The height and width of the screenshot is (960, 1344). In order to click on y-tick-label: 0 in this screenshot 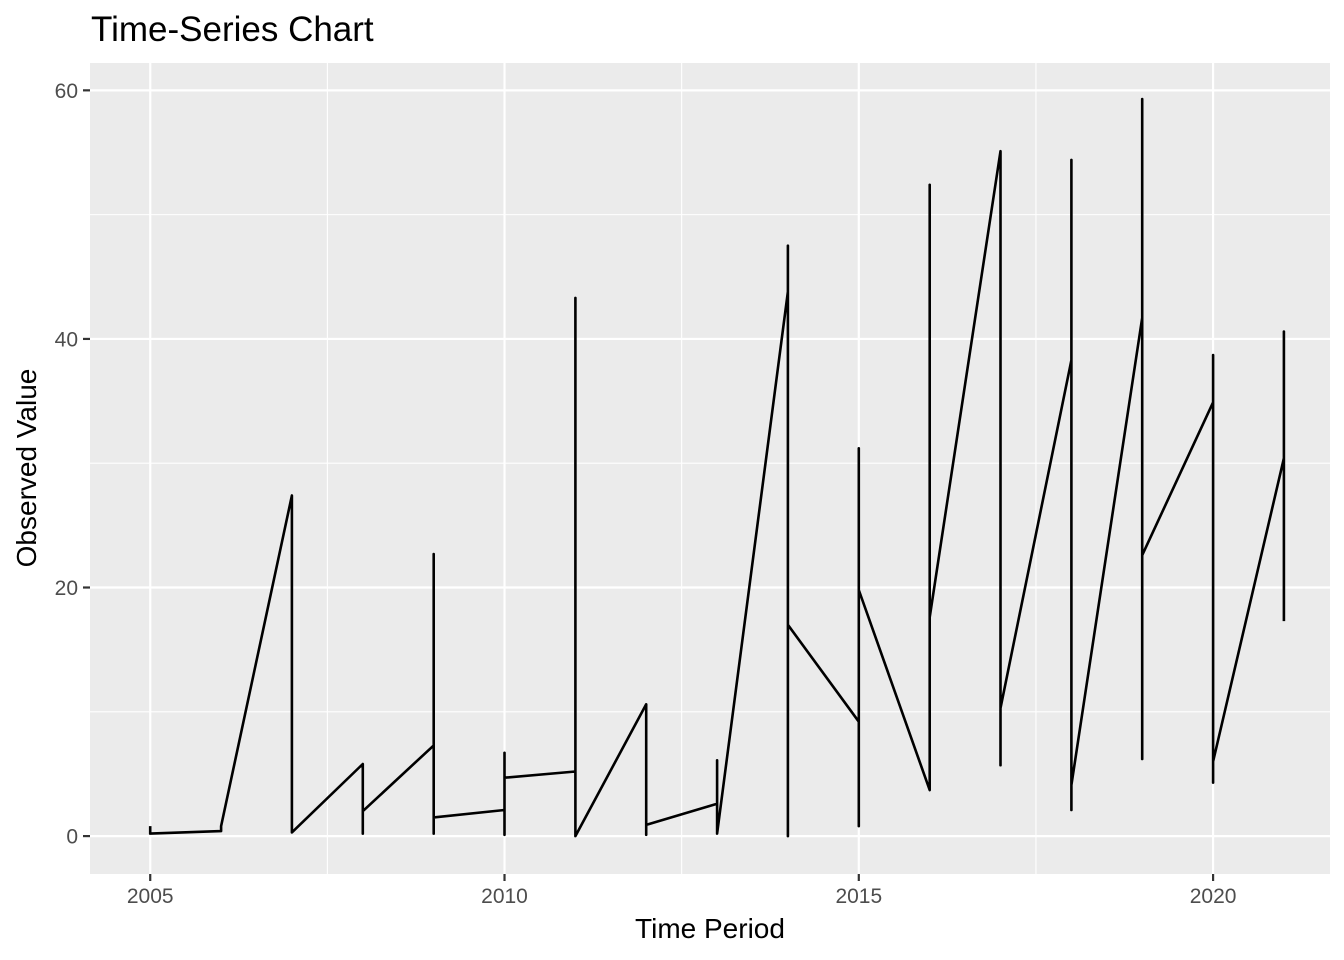, I will do `click(72, 837)`.